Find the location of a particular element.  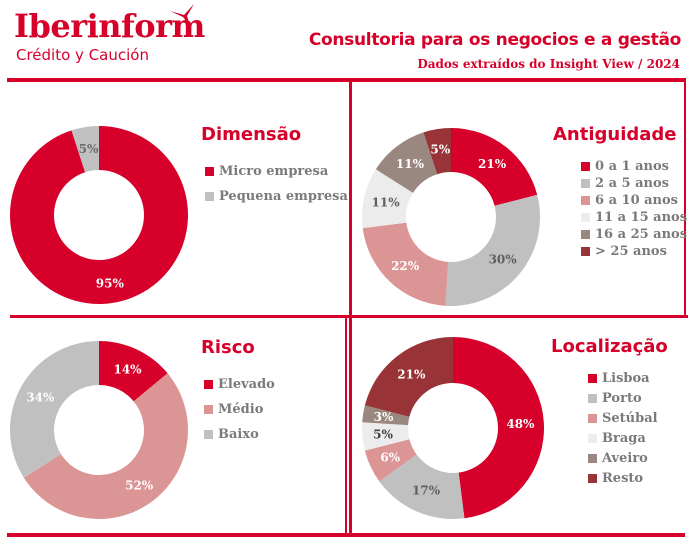

dimensao-slice-pequena-empresa is located at coordinates (85, 149).